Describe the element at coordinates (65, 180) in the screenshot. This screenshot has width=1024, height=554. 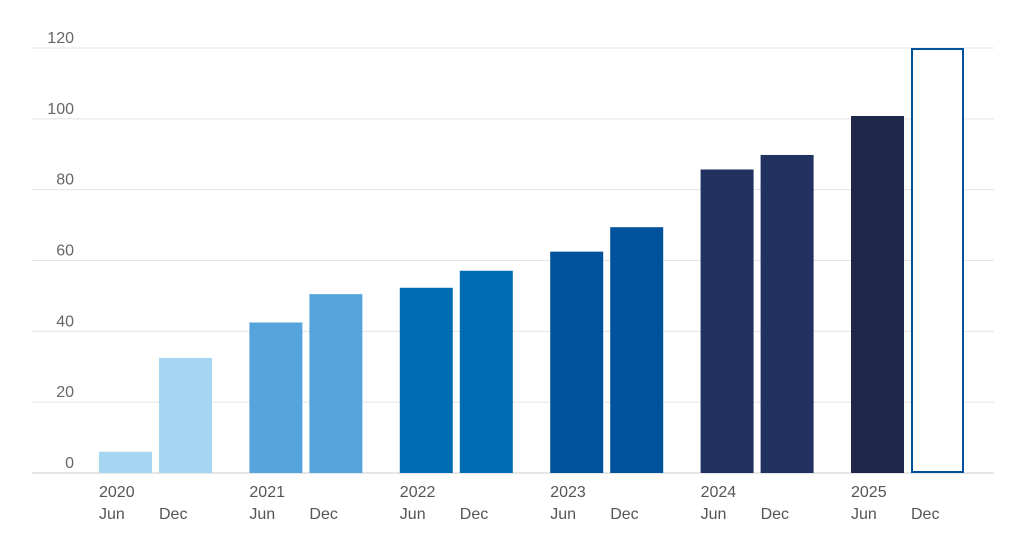
I see `y-tick-label-80: 80` at that location.